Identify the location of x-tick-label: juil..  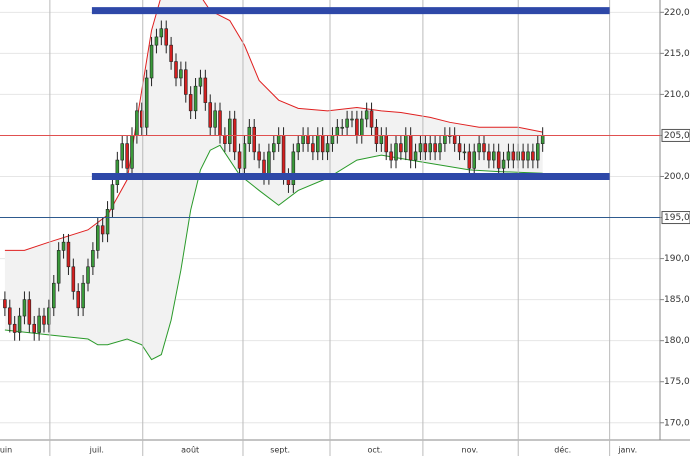
(96, 450).